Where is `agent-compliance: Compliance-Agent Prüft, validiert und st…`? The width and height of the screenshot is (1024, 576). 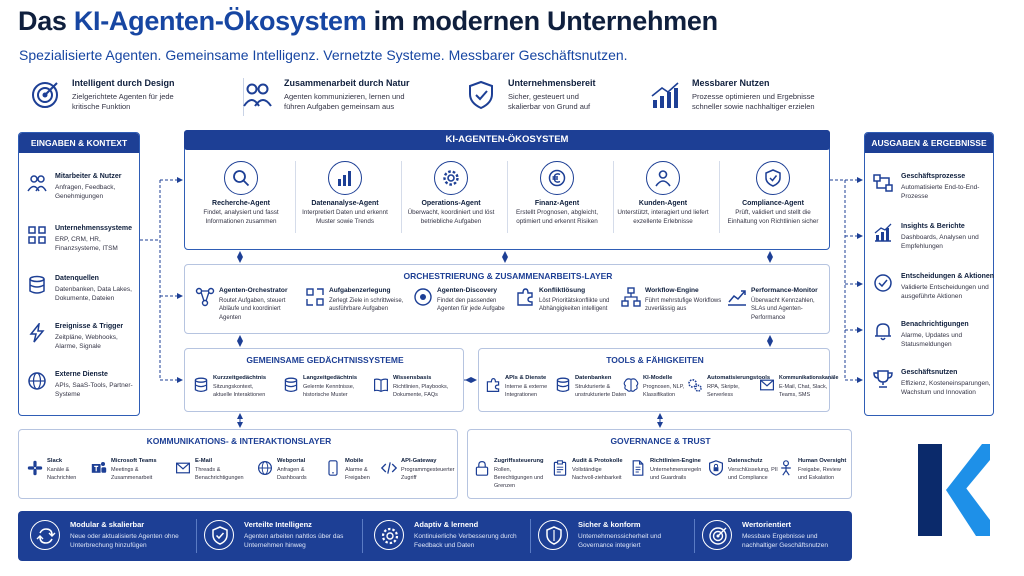 agent-compliance: Compliance-Agent Prüft, validiert und st… is located at coordinates (773, 193).